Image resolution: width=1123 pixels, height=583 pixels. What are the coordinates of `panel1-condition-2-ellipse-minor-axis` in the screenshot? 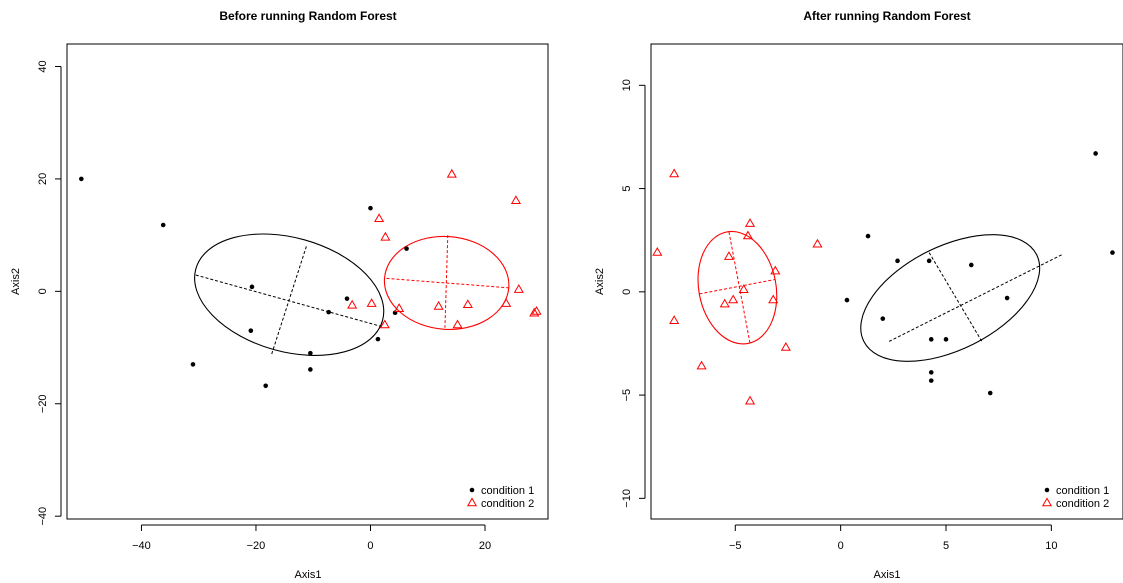 It's located at (446, 281).